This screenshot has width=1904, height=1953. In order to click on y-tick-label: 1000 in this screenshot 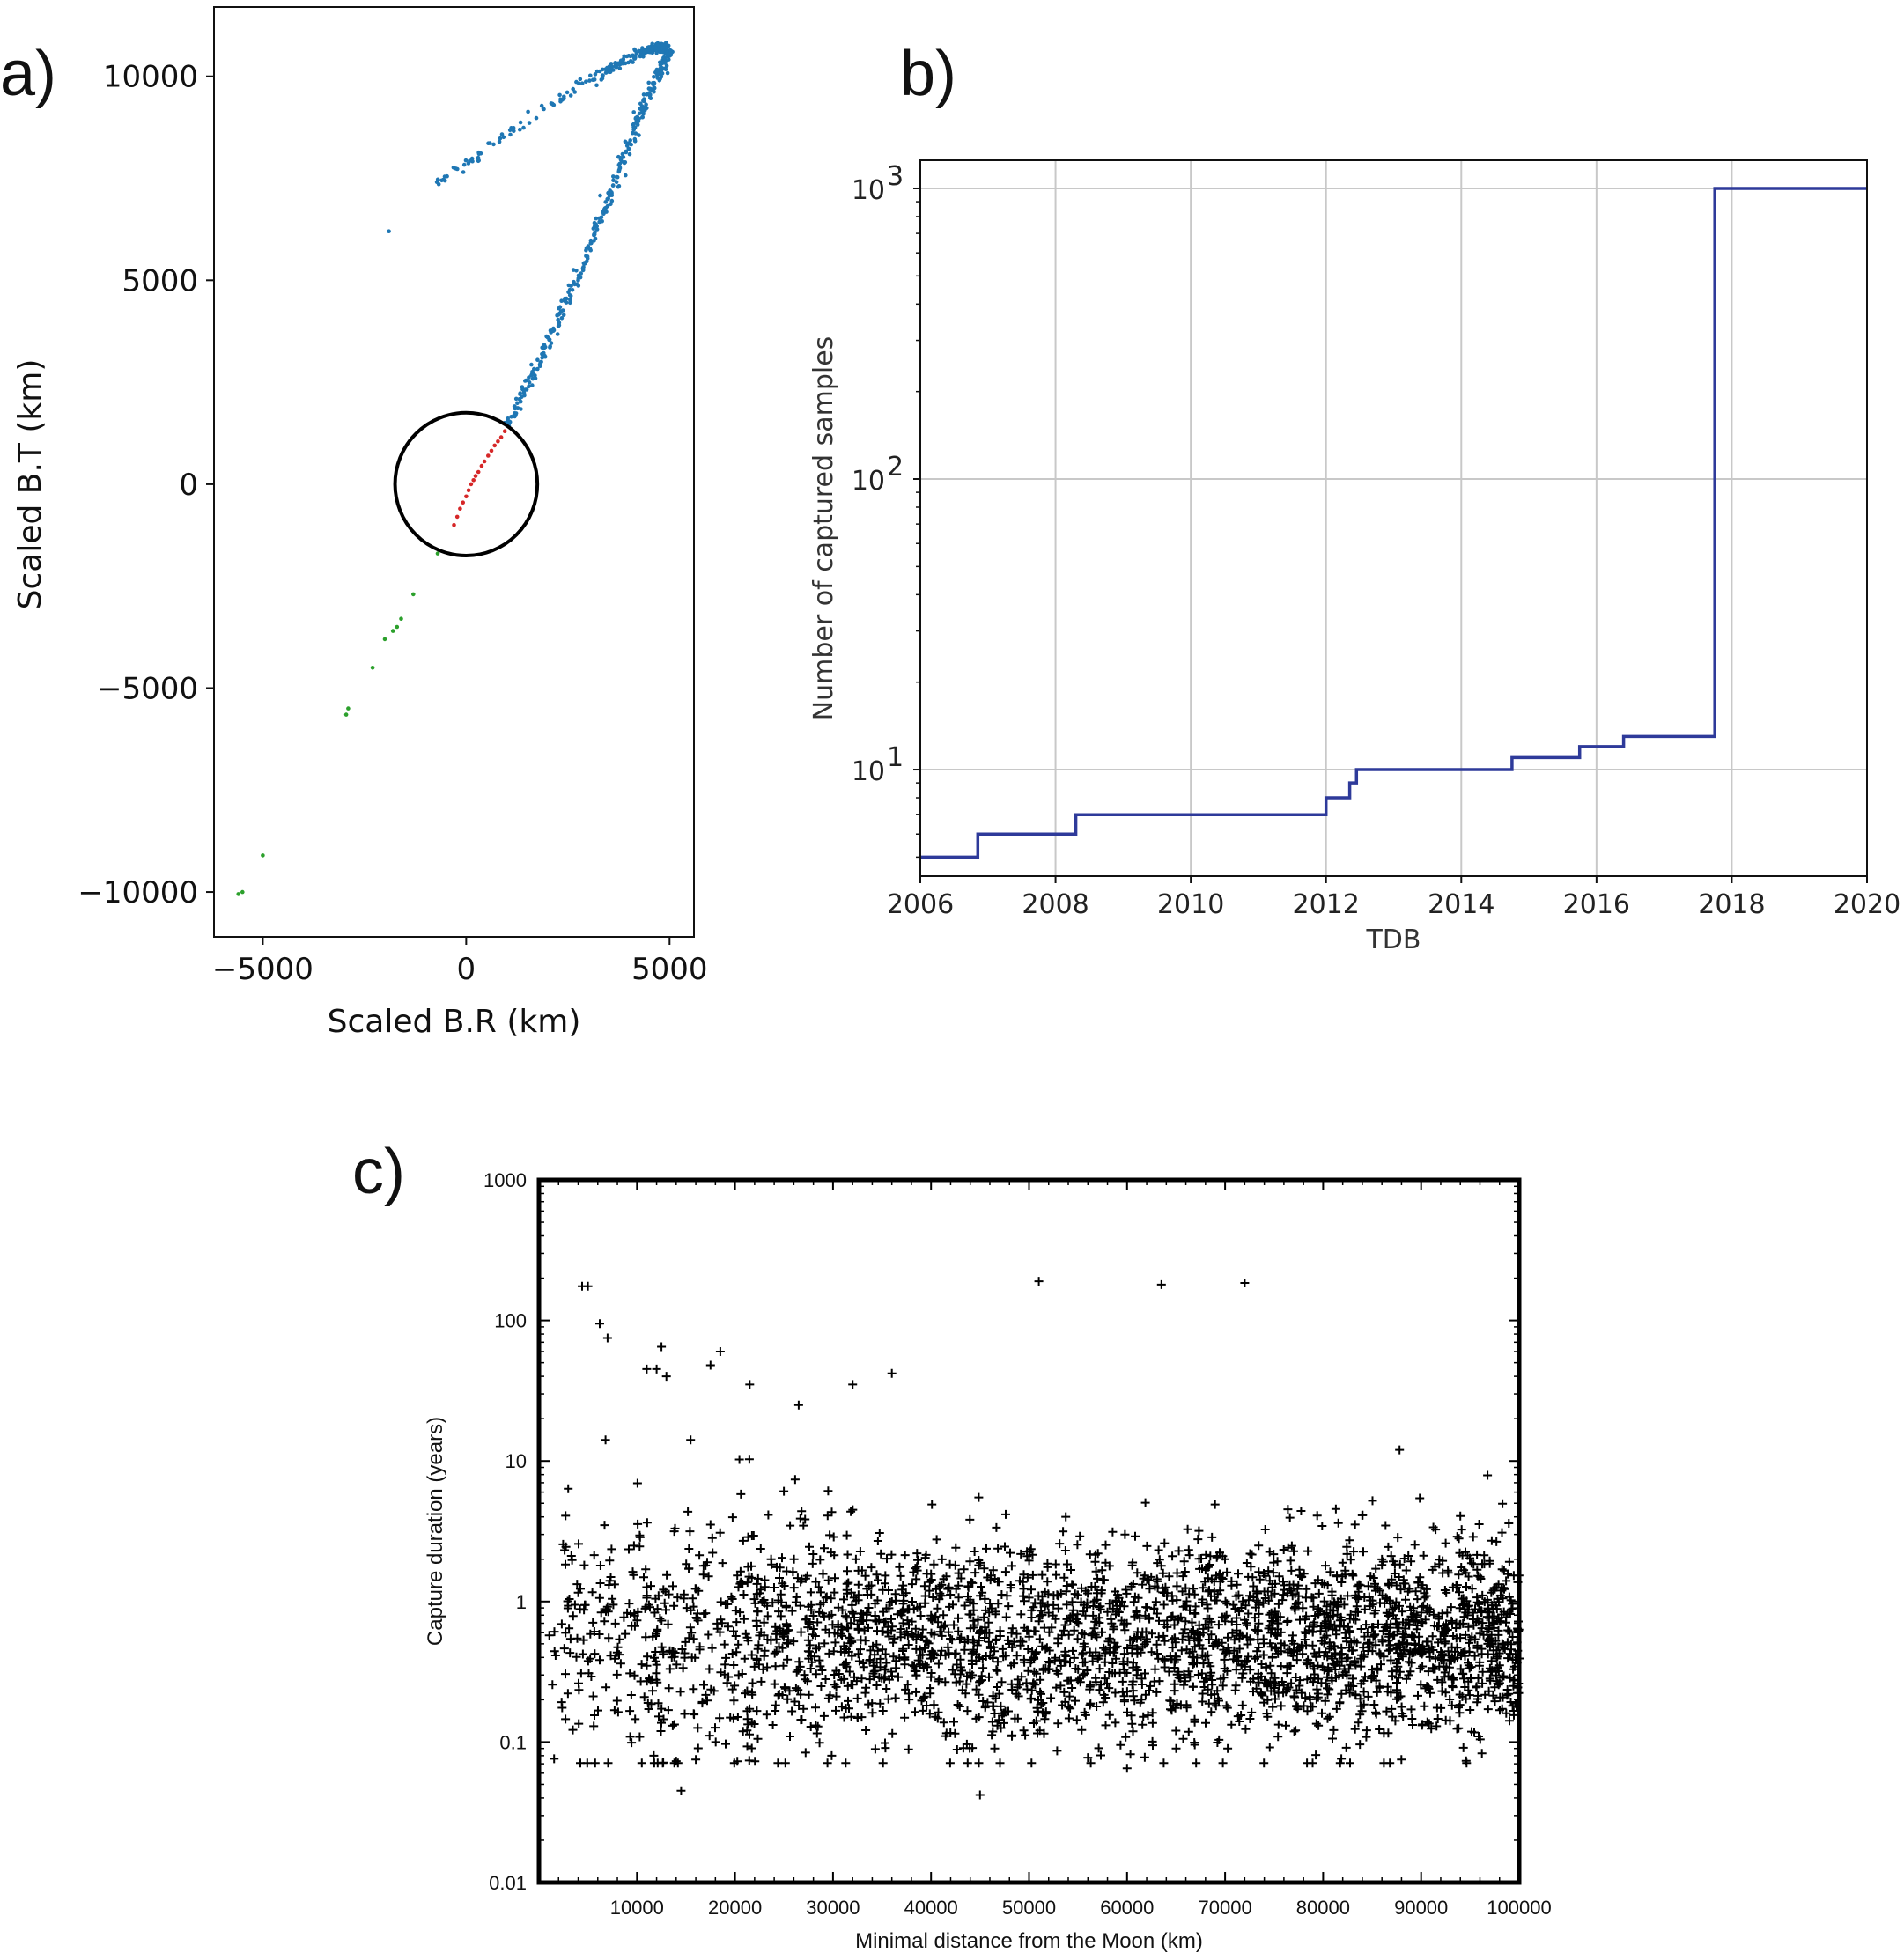, I will do `click(505, 1180)`.